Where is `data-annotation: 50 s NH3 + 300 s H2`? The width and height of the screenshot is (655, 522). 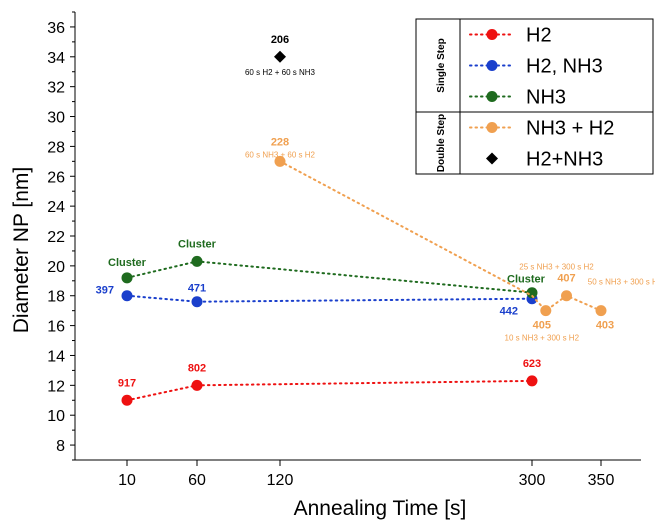
data-annotation: 50 s NH3 + 300 s H2 is located at coordinates (621, 282).